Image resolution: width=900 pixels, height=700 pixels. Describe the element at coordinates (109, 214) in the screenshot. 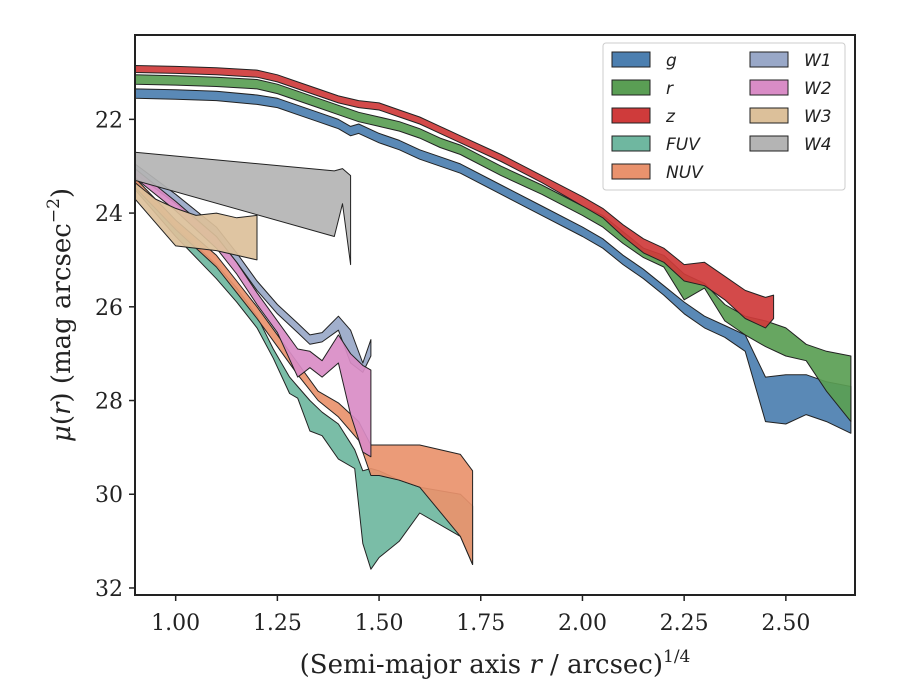

I see `y-tick-label: 24` at that location.